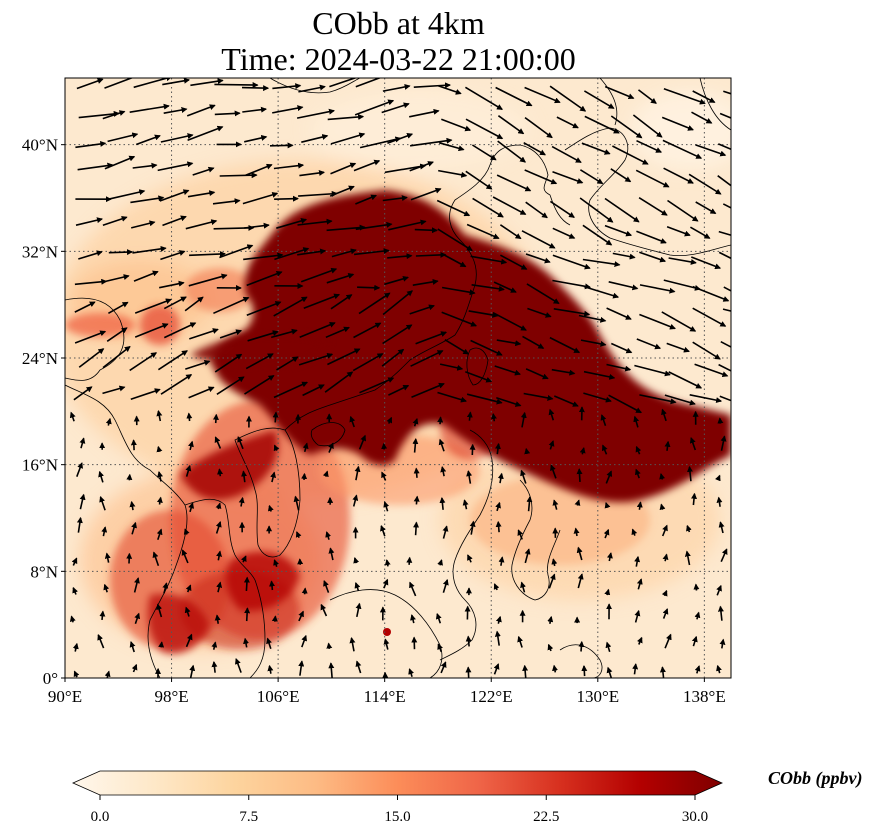  Describe the element at coordinates (695, 817) in the screenshot. I see `colorbar-tick-label: 30.0` at that location.